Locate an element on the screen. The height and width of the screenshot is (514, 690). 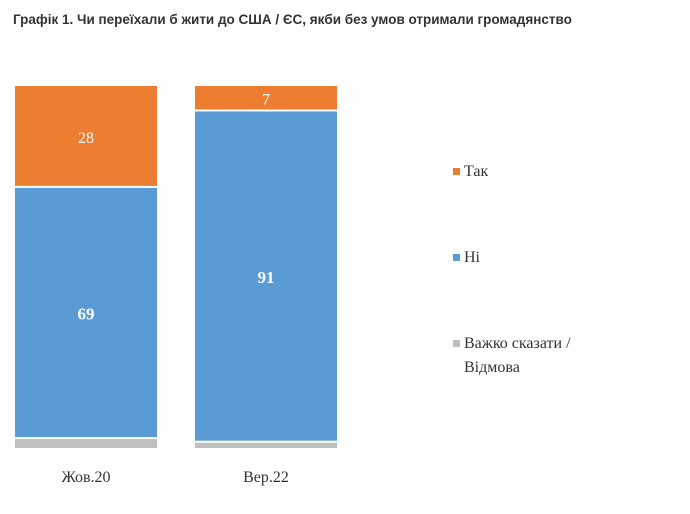
legend-label: Важко сказати / is located at coordinates (517, 343).